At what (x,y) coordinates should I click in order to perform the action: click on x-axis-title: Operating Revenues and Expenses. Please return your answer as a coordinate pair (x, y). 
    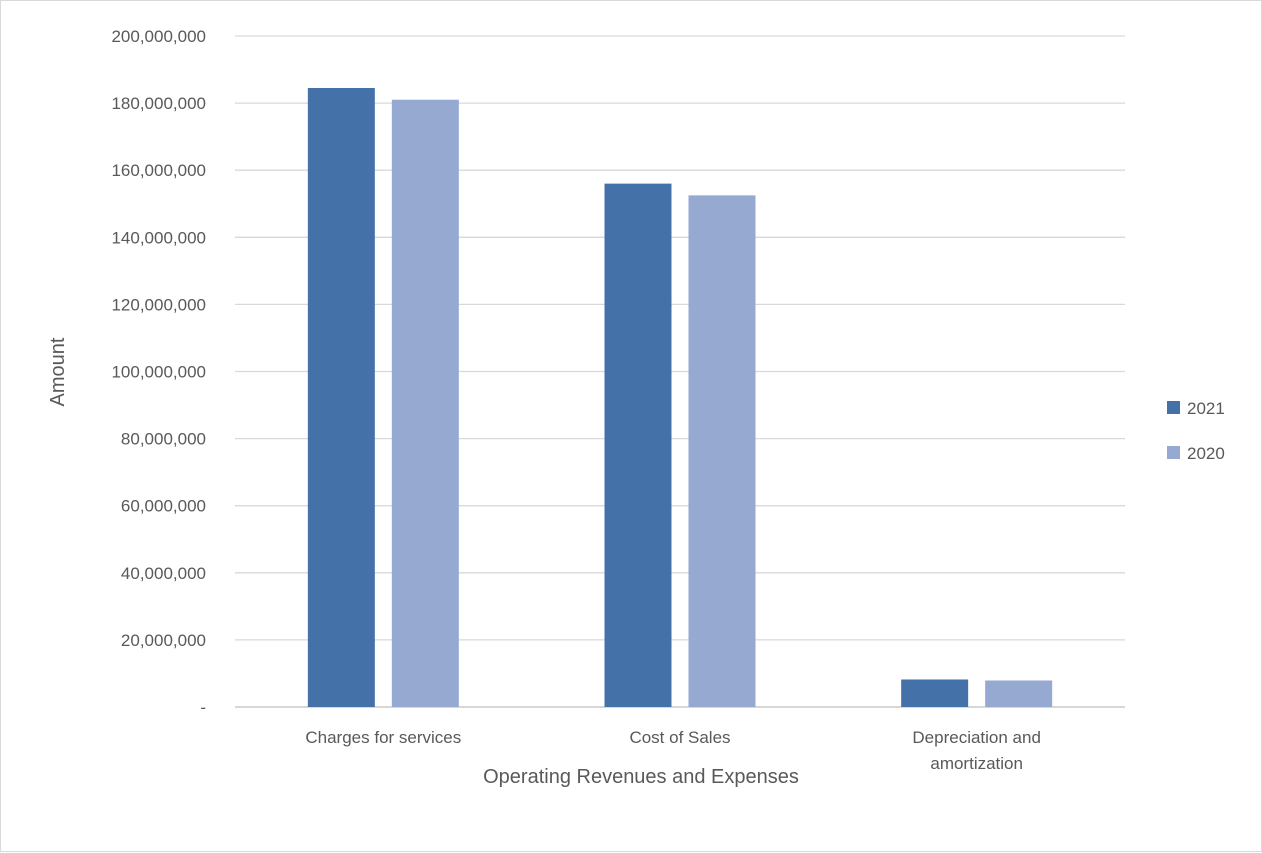
    Looking at the image, I should click on (641, 777).